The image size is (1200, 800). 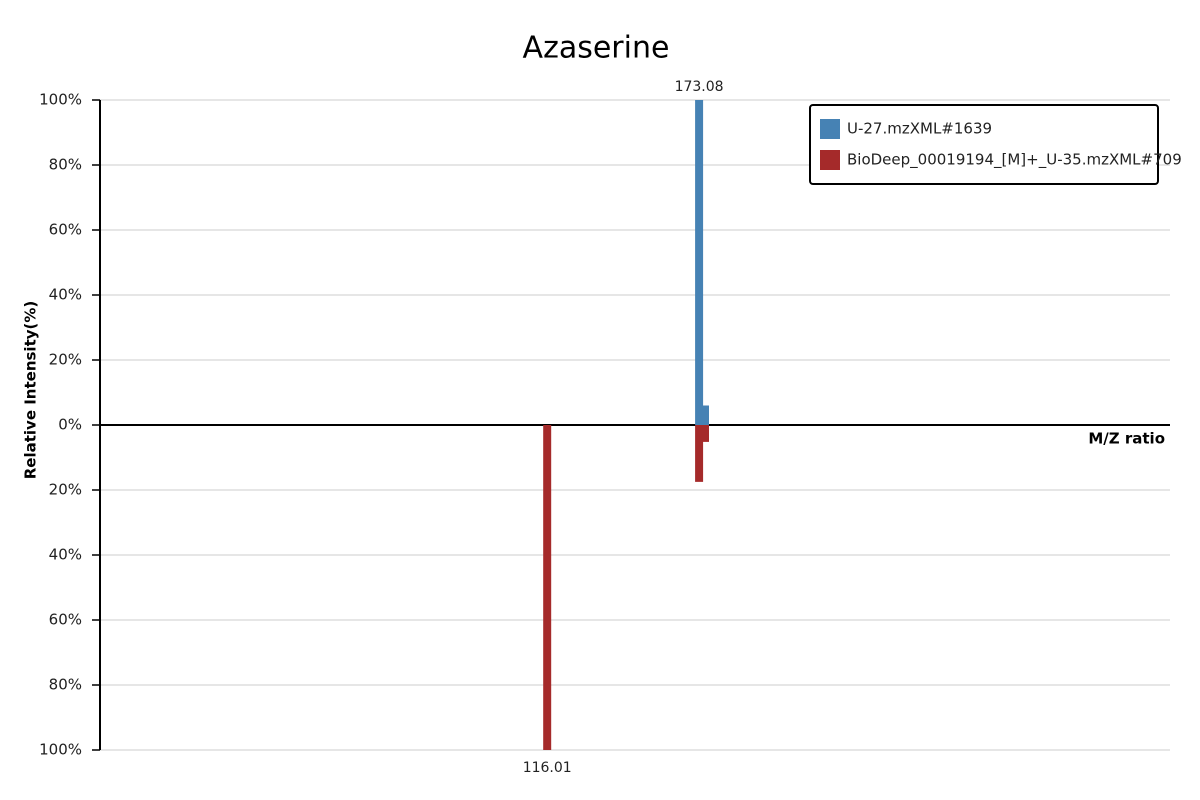 What do you see at coordinates (70, 425) in the screenshot?
I see `y-tick-label: 0%` at bounding box center [70, 425].